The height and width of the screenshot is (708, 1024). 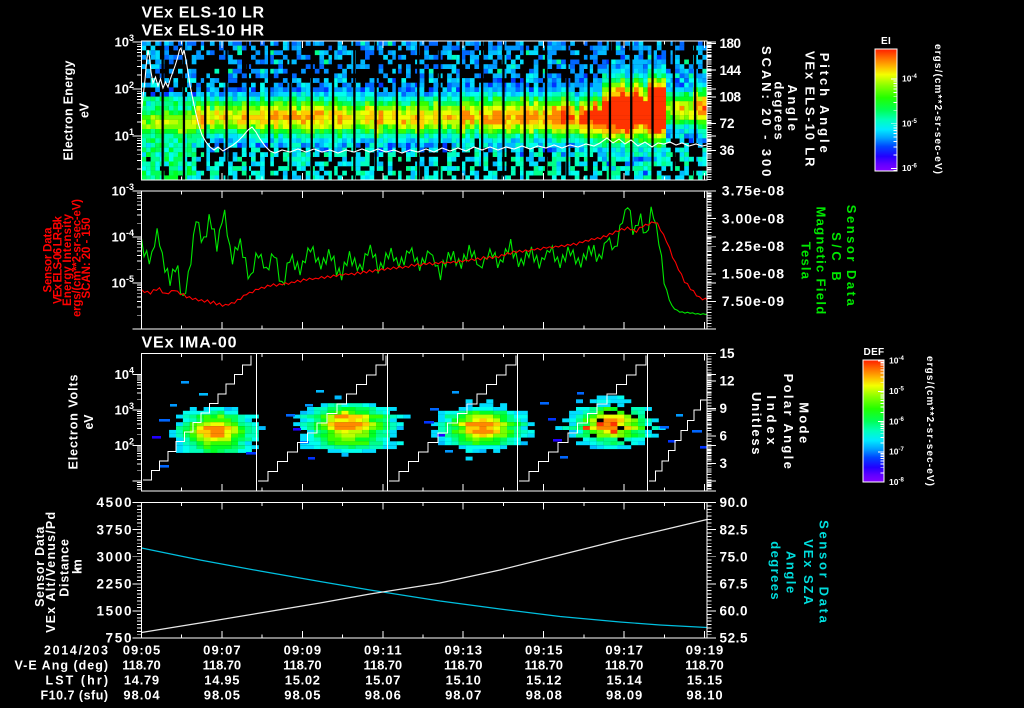 I want to click on svg-text: 10-7, so click(x=896, y=452).